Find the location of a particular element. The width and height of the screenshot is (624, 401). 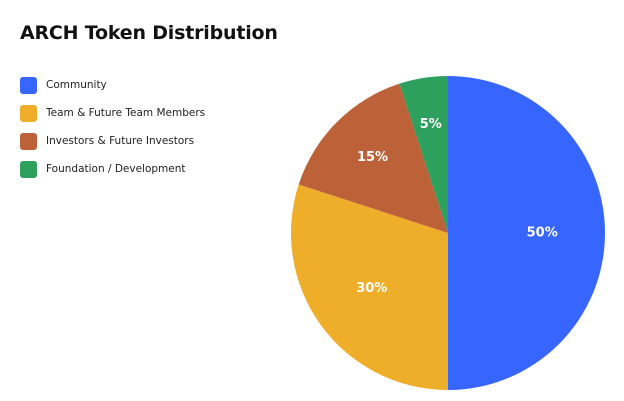

legend-item-team: Team & Future Team Members is located at coordinates (112, 113).